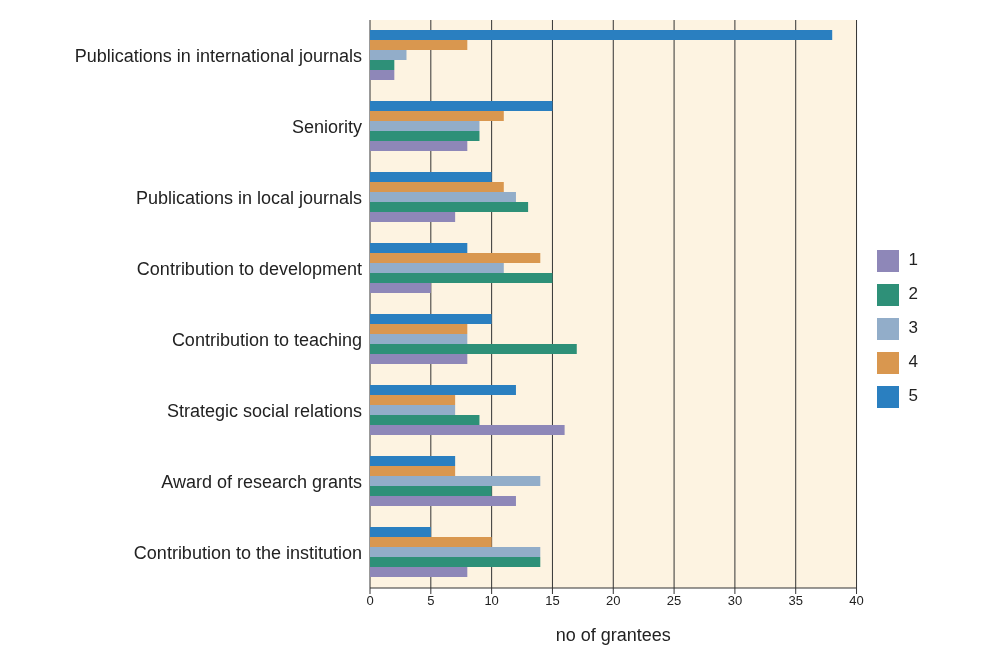  I want to click on y-tick-label: Contribution to the institution, so click(247, 552).